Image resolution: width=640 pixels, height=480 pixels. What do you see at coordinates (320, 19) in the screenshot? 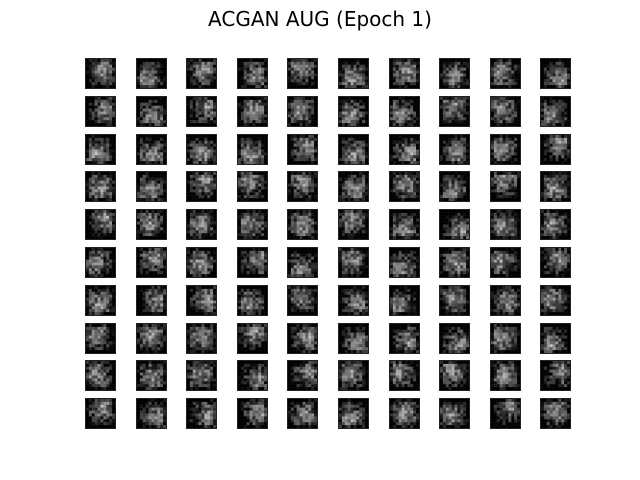
I see `figure-title: ACGAN AUG (Epoch 1)` at bounding box center [320, 19].